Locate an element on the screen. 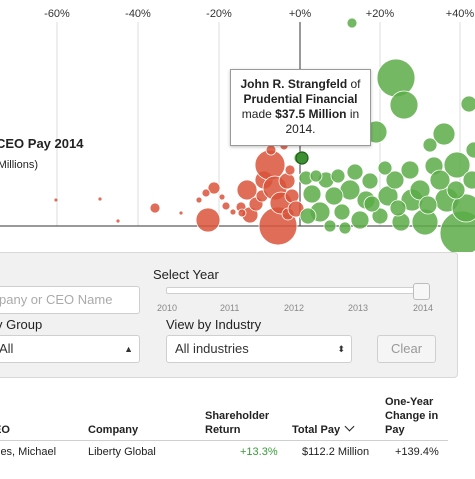  x-tick-label: +0% is located at coordinates (300, 14).